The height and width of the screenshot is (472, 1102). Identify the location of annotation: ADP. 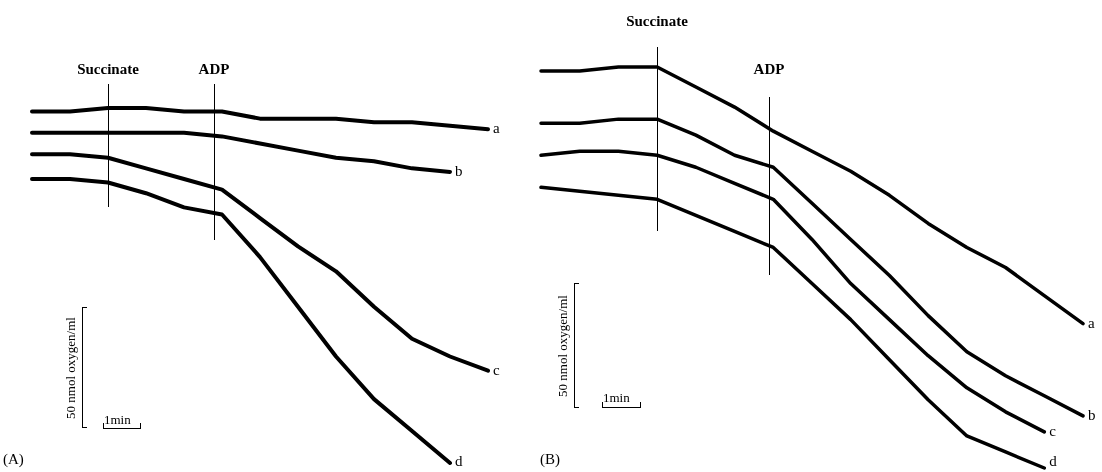
(769, 69).